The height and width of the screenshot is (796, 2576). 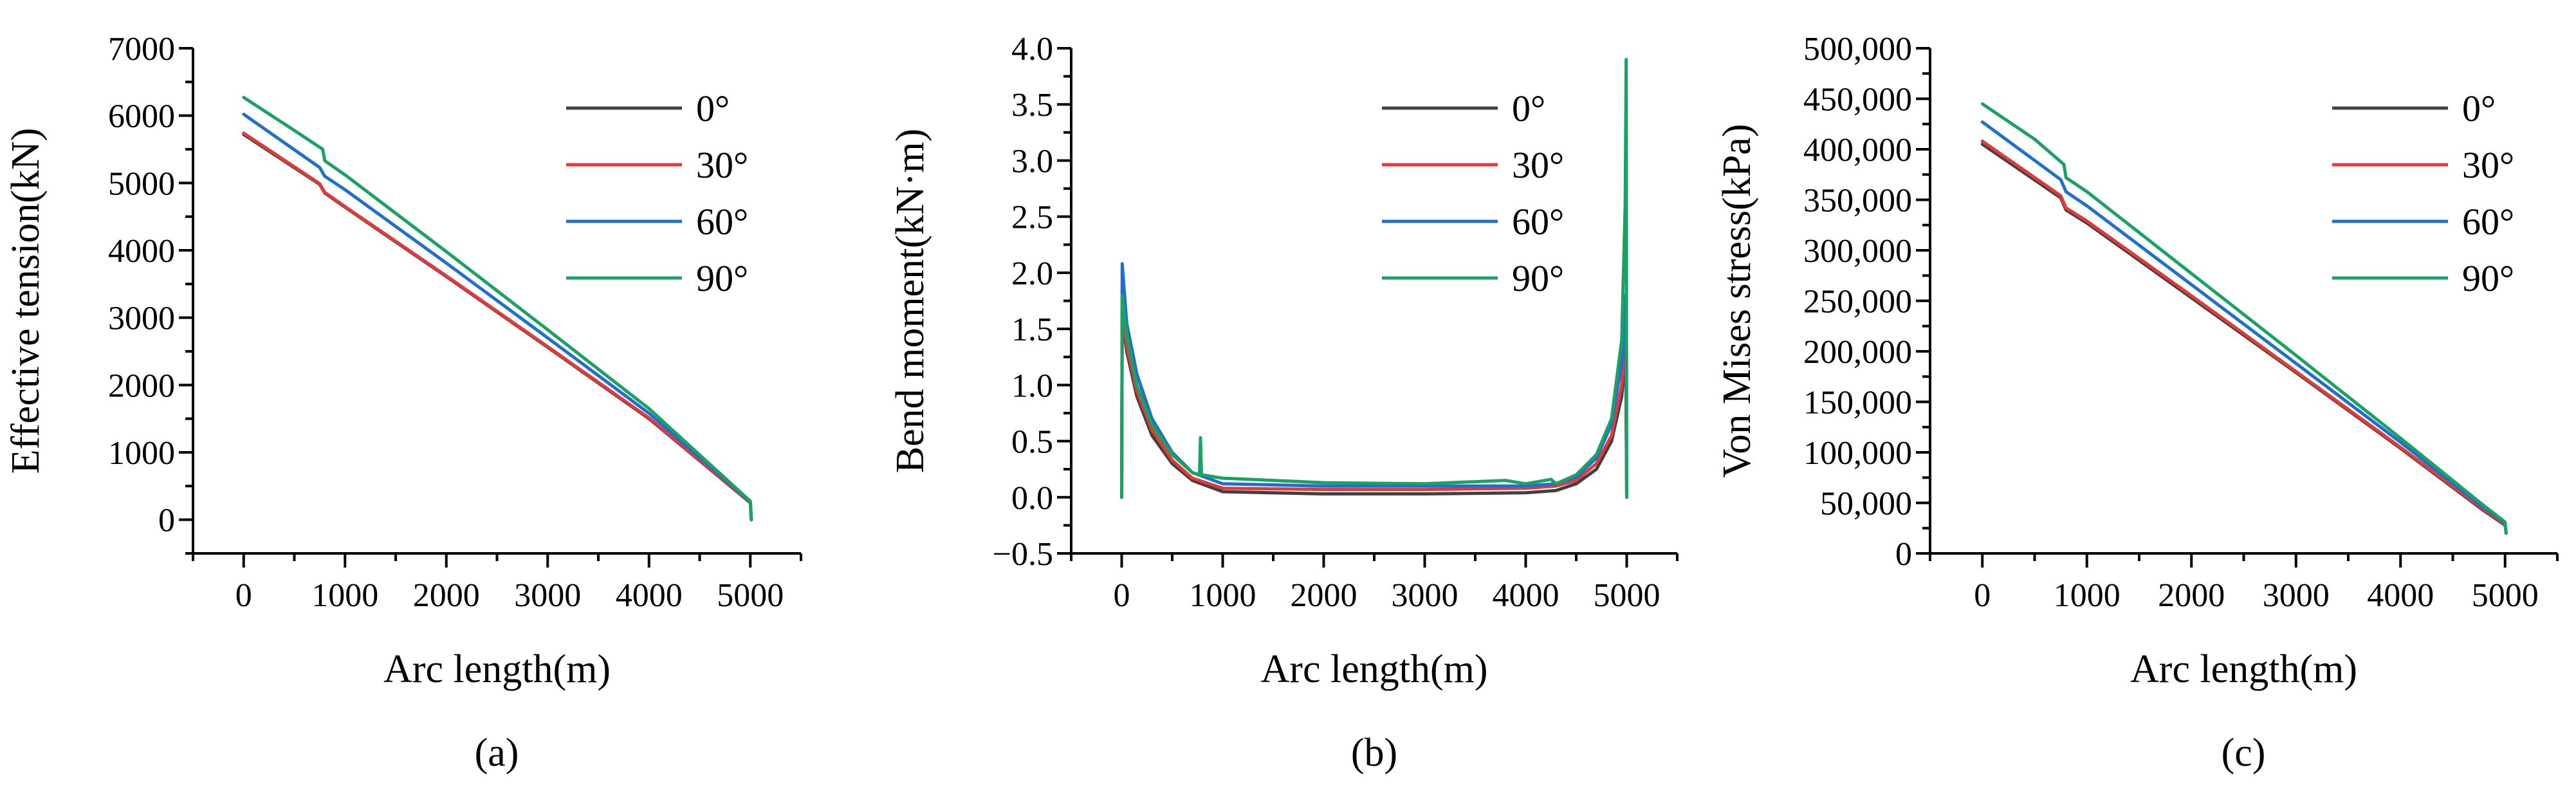 What do you see at coordinates (141, 453) in the screenshot?
I see `y-tick-label: 1000` at bounding box center [141, 453].